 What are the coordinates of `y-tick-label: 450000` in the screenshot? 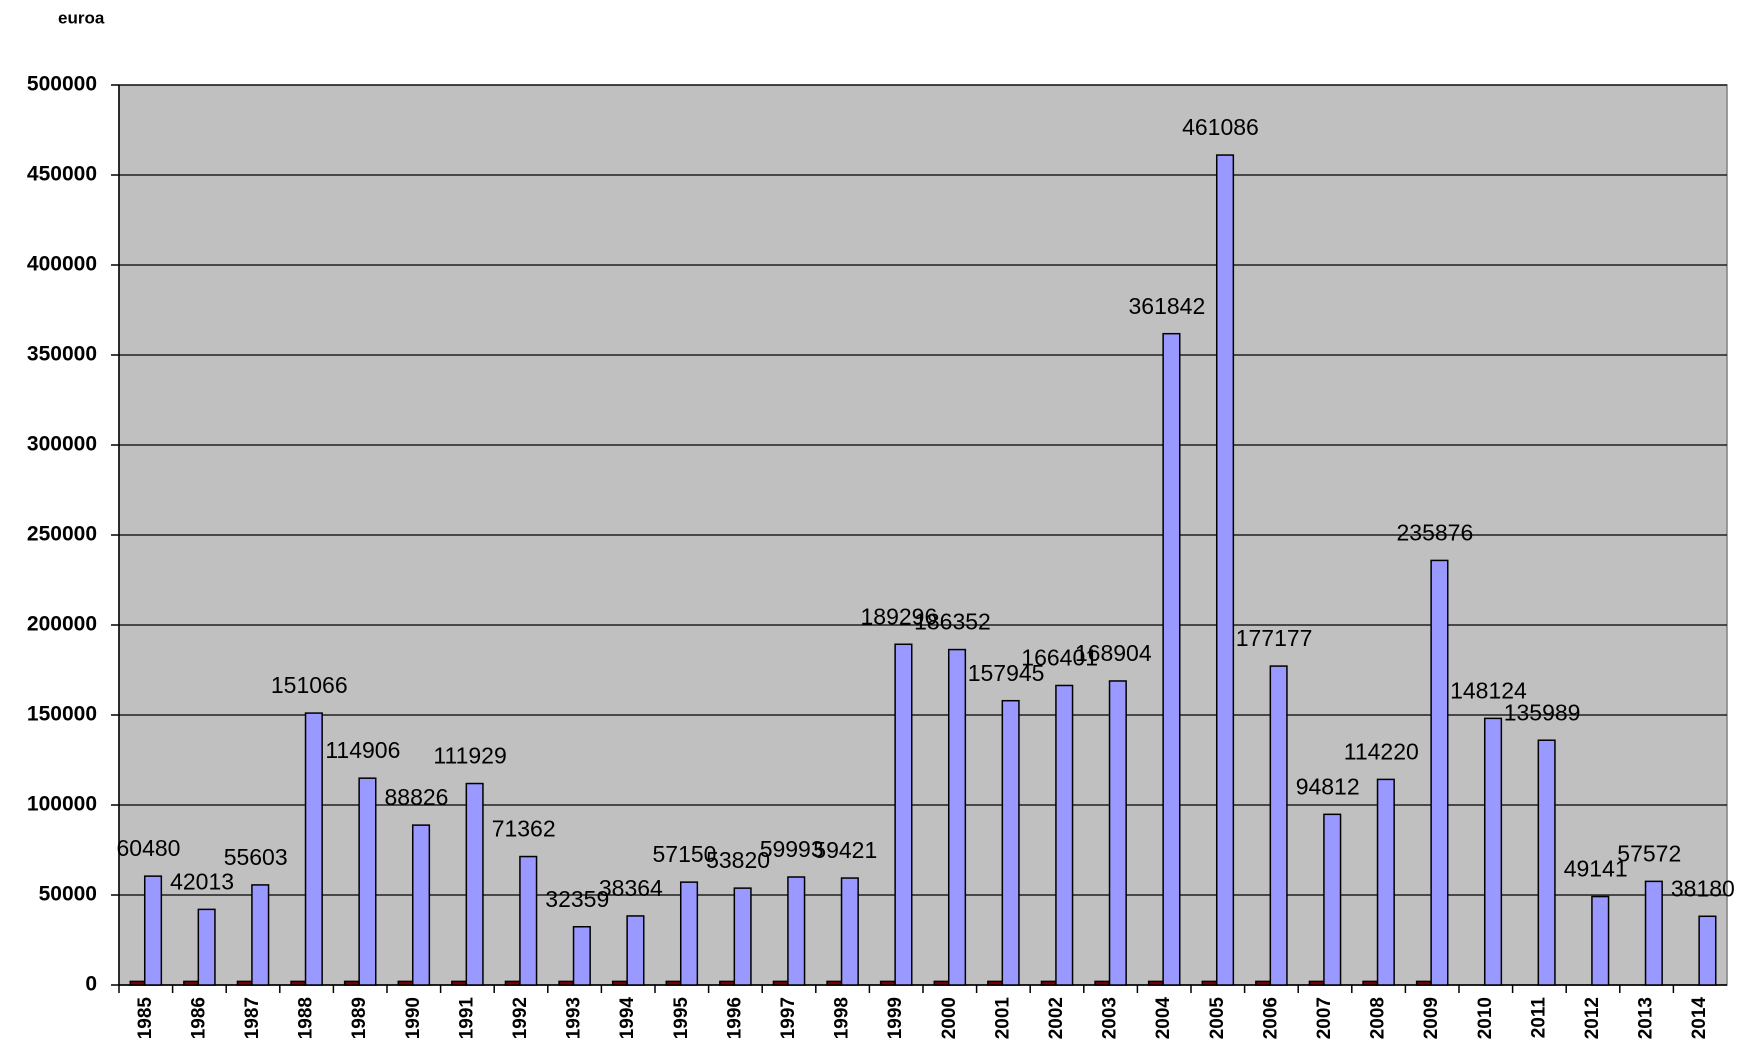 It's located at (62, 174).